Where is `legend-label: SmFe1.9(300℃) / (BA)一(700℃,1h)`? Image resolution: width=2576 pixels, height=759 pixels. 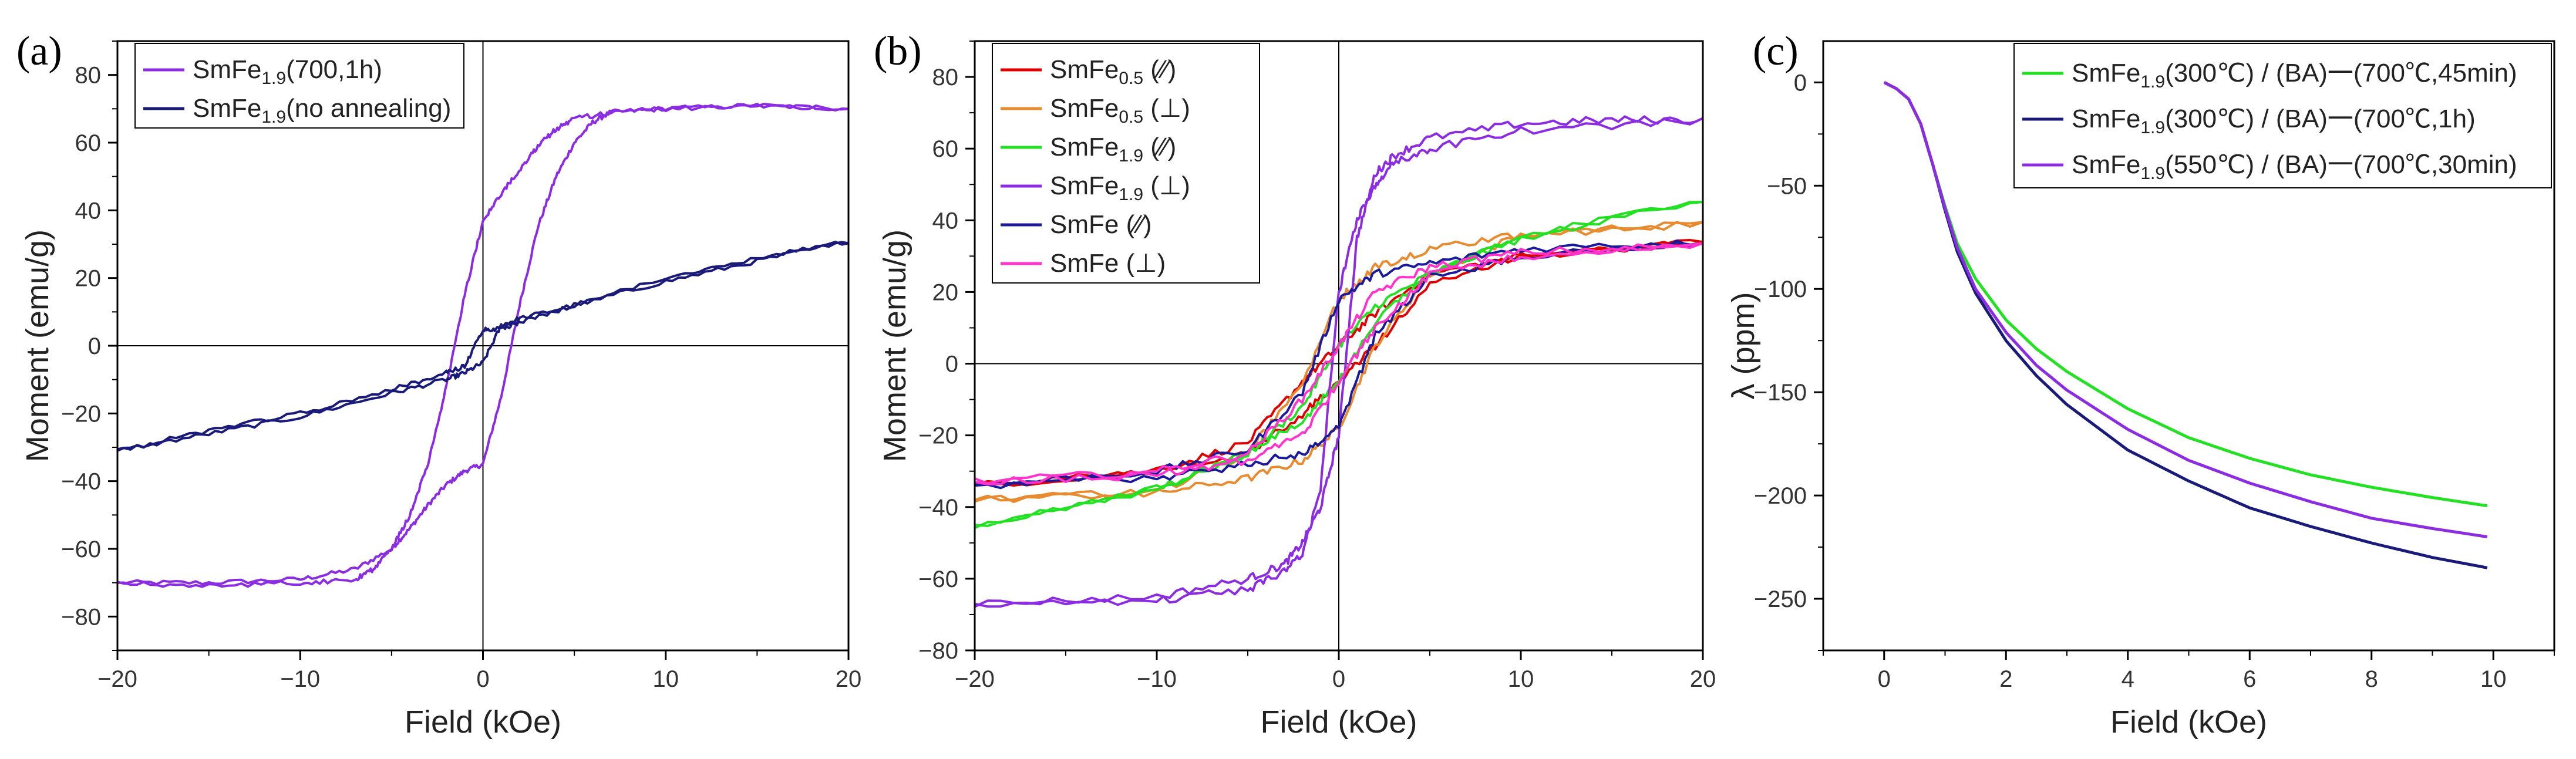 legend-label: SmFe1.9(300℃) / (BA)一(700℃,1h) is located at coordinates (2274, 120).